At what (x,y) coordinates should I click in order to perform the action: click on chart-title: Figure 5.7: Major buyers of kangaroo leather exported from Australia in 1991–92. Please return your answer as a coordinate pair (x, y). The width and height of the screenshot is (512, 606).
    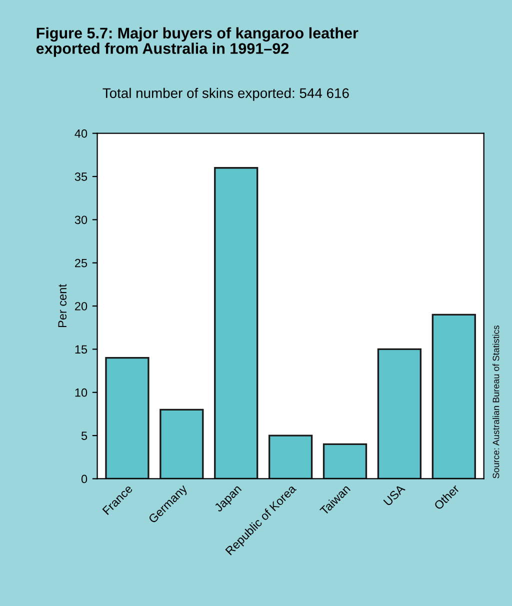
    Looking at the image, I should click on (197, 42).